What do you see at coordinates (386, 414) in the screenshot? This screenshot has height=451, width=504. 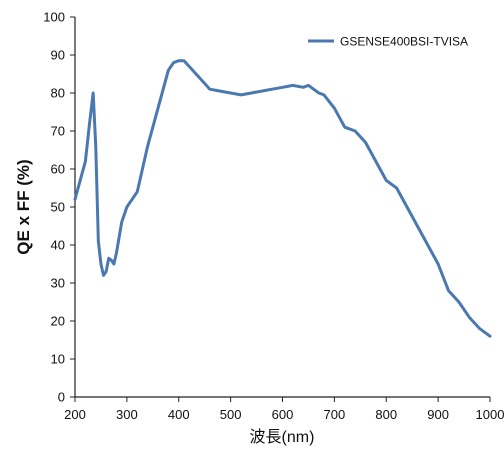 I see `x-tick-label: 800` at bounding box center [386, 414].